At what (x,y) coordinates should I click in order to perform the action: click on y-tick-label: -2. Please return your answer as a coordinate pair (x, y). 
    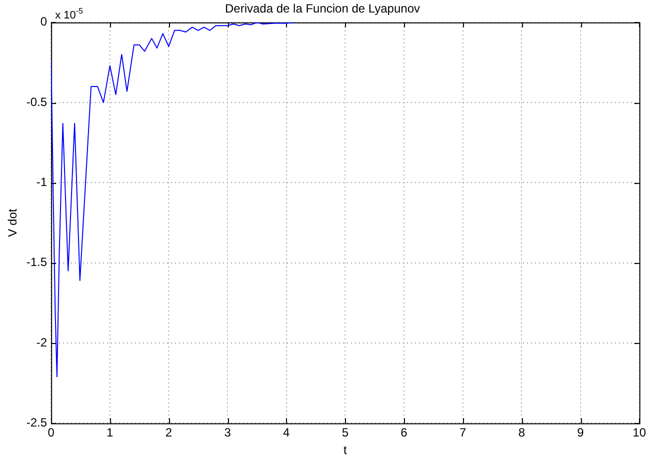
    Looking at the image, I should click on (42, 342).